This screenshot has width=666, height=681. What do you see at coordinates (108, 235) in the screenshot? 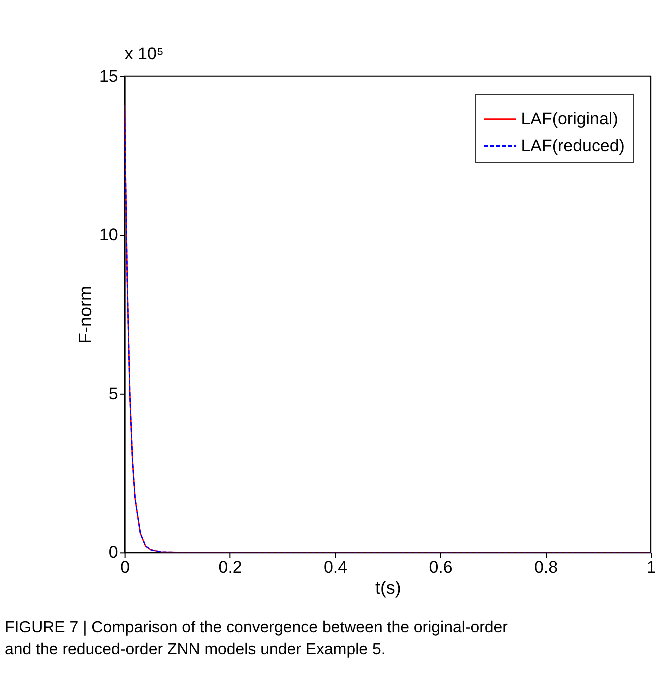
I see `y-tick-label: 10` at bounding box center [108, 235].